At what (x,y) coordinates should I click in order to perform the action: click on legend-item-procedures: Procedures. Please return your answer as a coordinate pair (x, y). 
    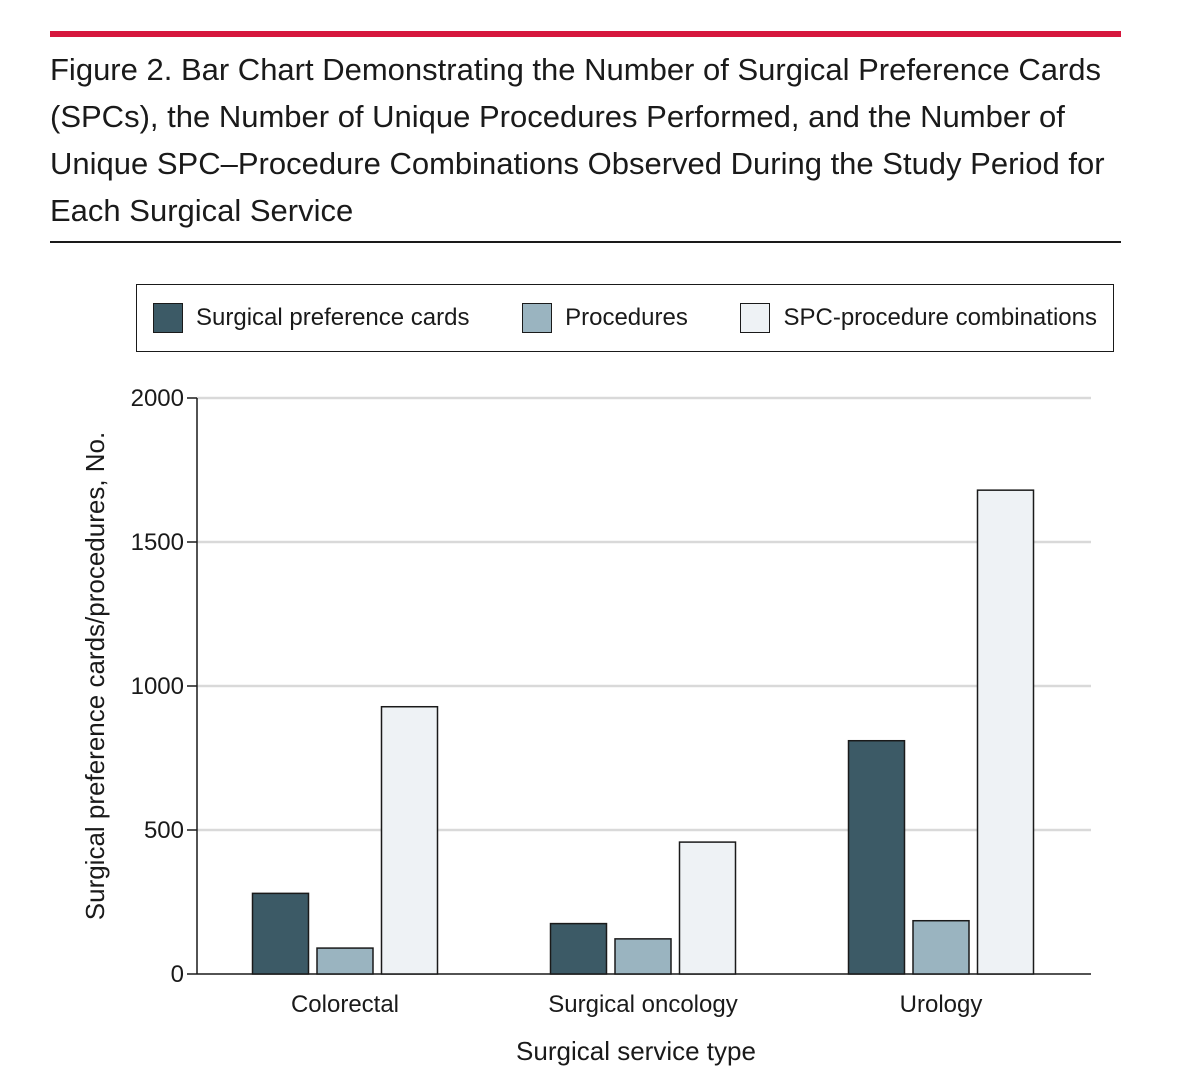
    Looking at the image, I should click on (605, 318).